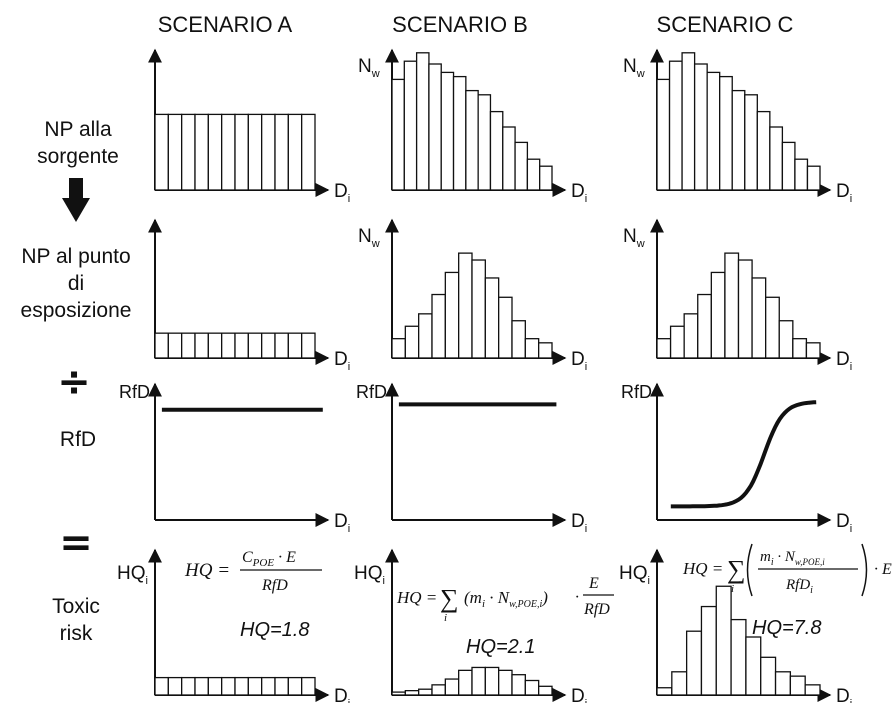  Describe the element at coordinates (76, 200) in the screenshot. I see `down-arrow-icon` at that location.